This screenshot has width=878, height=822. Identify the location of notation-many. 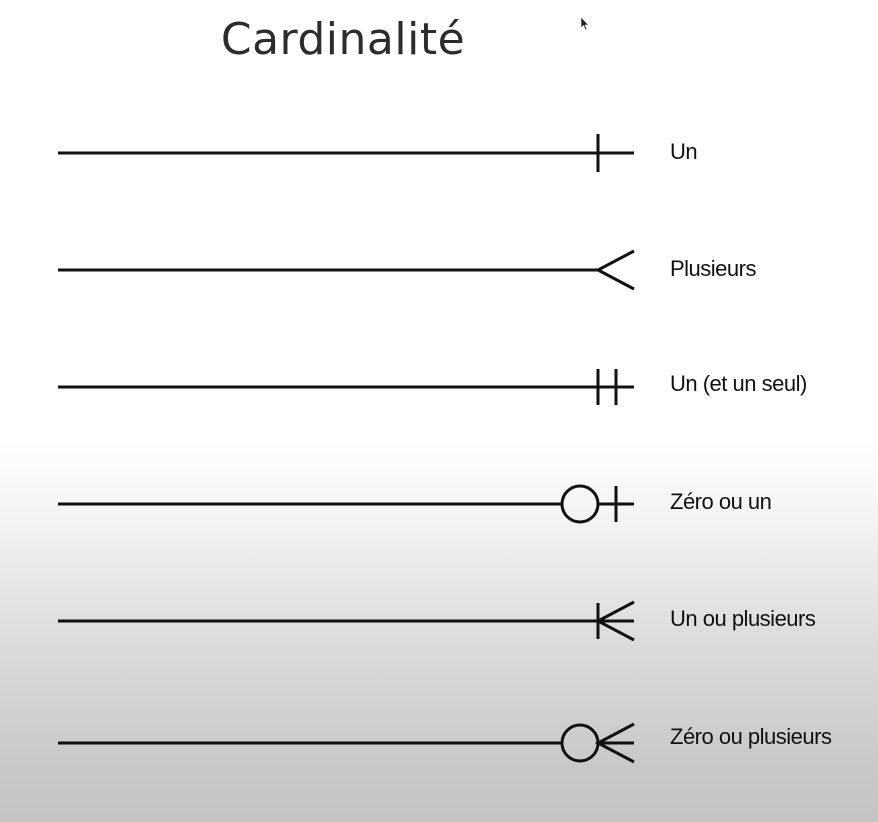
(346, 270).